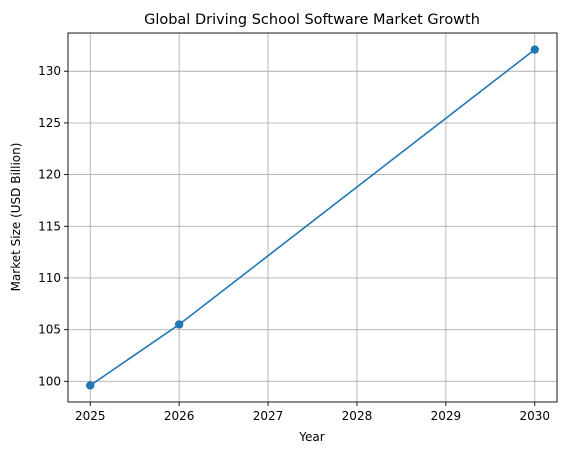 The image size is (571, 455). I want to click on y-axis-label: Market Size (USD Billion), so click(16, 217).